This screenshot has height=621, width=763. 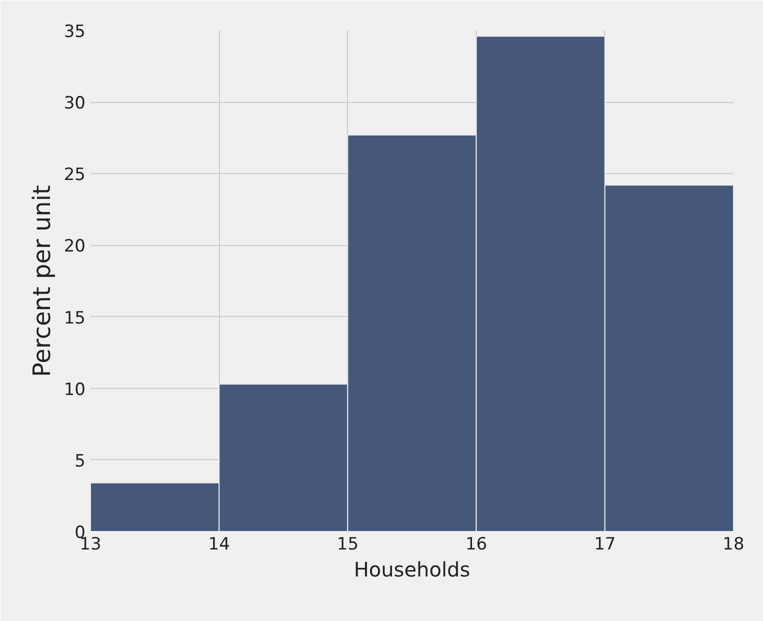 What do you see at coordinates (219, 544) in the screenshot?
I see `x-tick-label: 14` at bounding box center [219, 544].